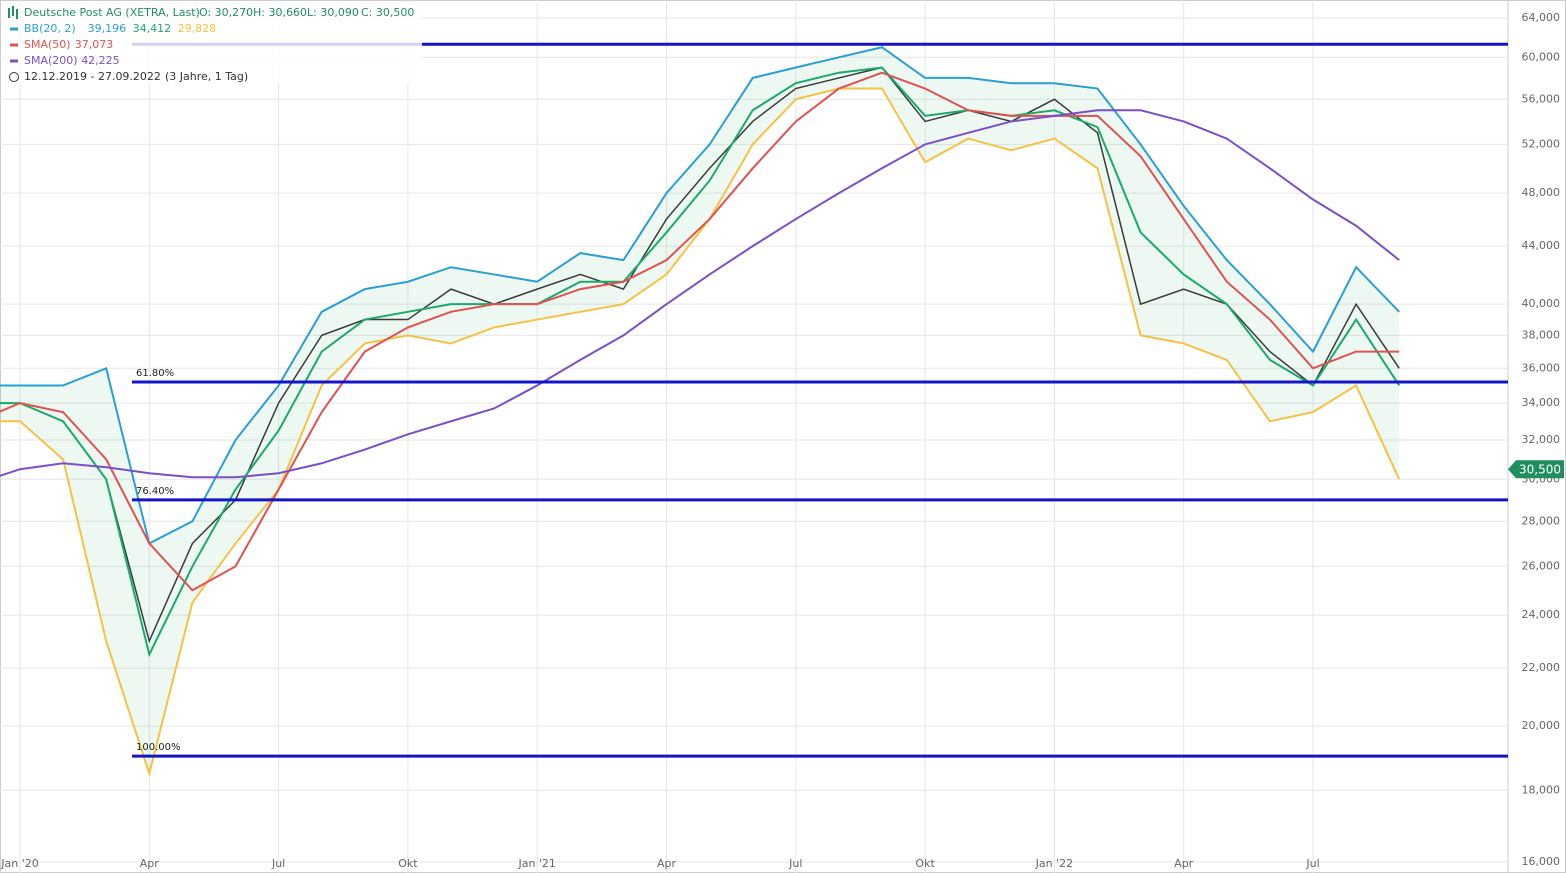 The height and width of the screenshot is (873, 1566). Describe the element at coordinates (197, 28) in the screenshot. I see `legend-value: 29,828` at that location.